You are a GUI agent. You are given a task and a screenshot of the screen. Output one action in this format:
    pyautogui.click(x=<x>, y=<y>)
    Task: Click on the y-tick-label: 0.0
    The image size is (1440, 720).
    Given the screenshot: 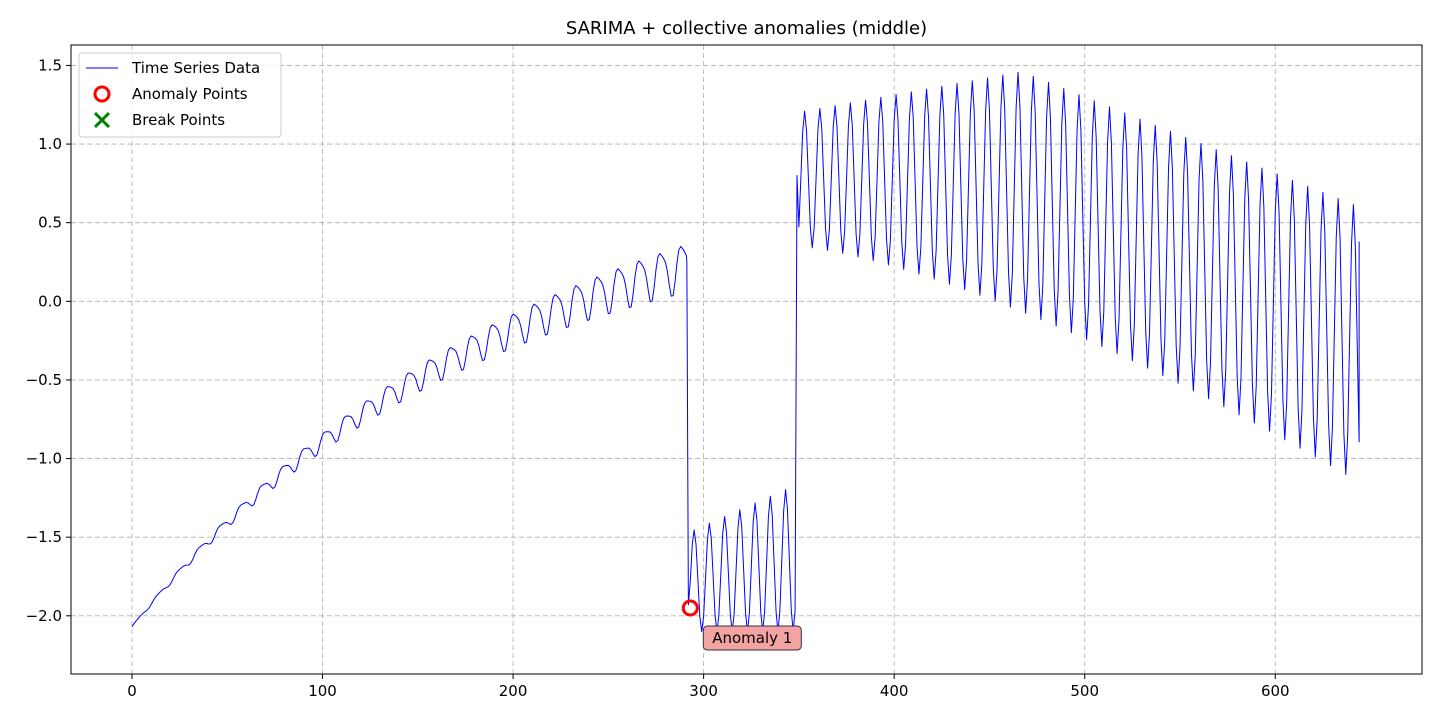 What is the action you would take?
    pyautogui.click(x=50, y=301)
    